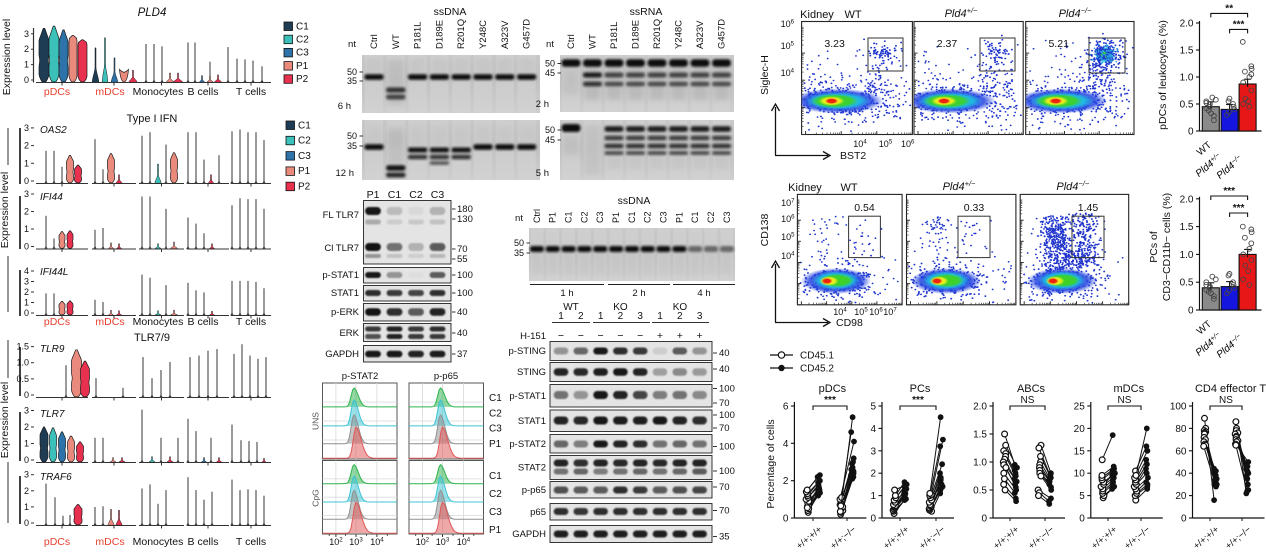  Describe the element at coordinates (304, 171) in the screenshot. I see `svg-text: P1` at that location.